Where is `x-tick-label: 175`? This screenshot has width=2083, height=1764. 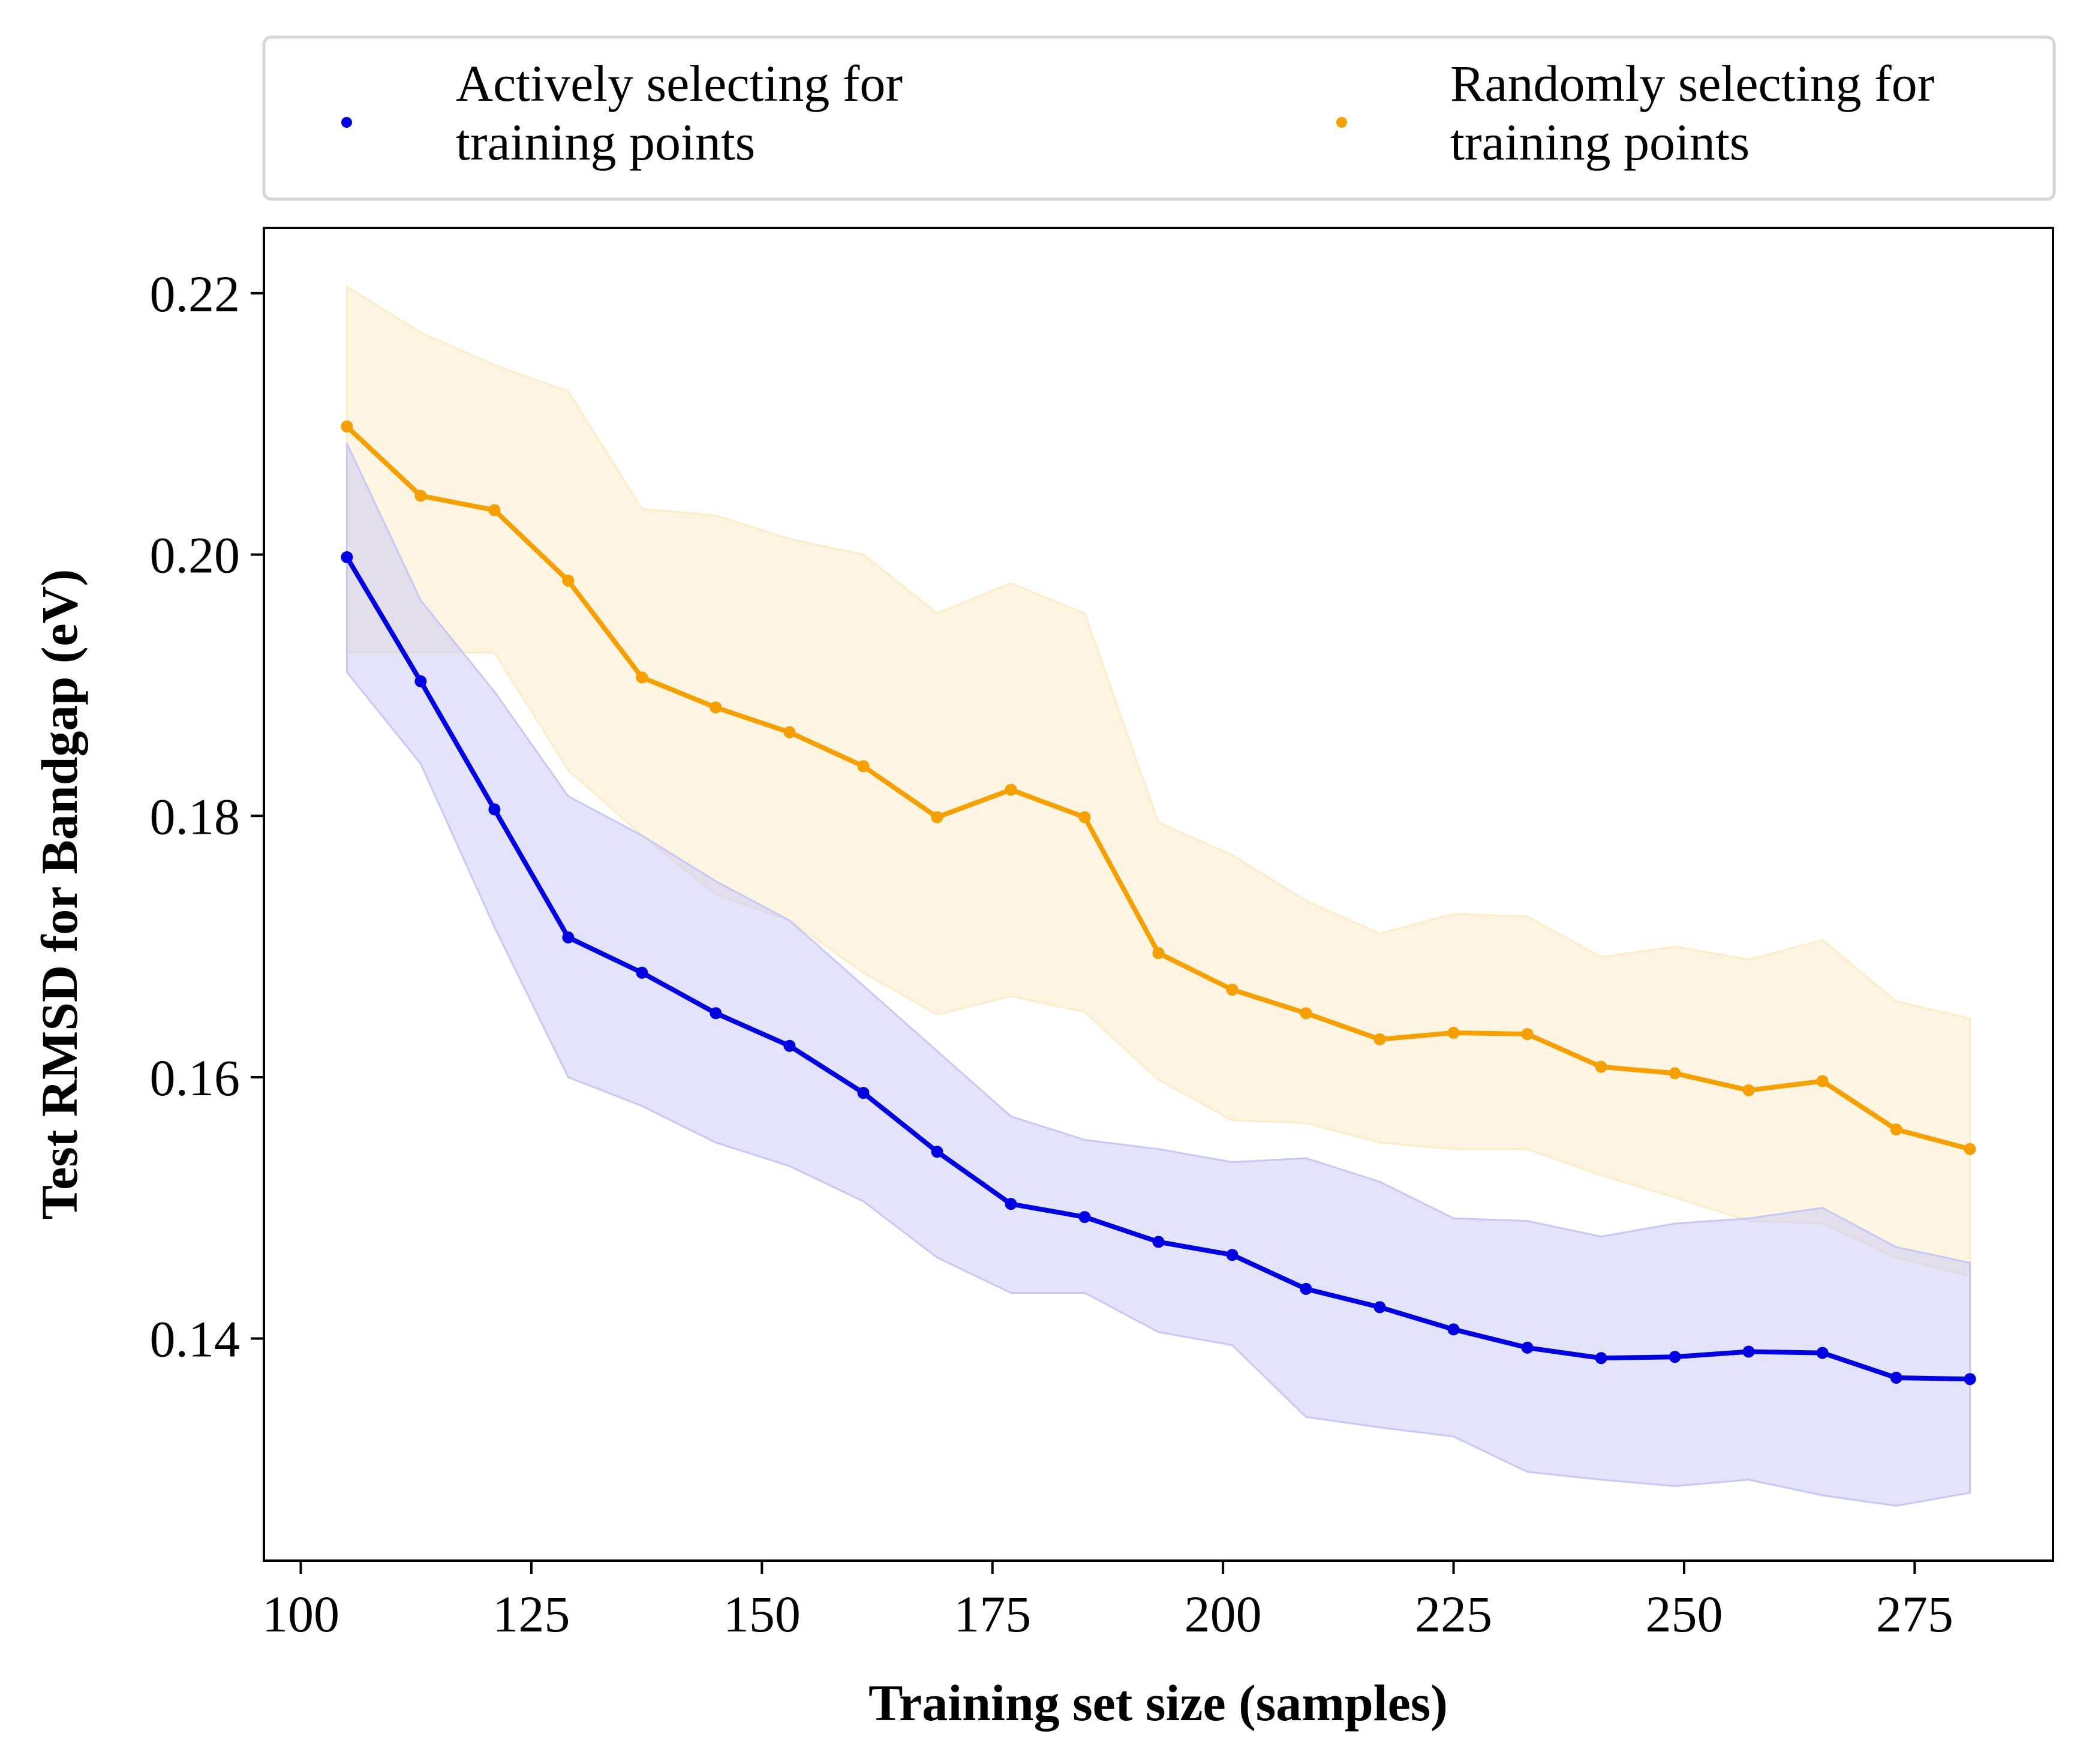 x-tick-label: 175 is located at coordinates (992, 1614).